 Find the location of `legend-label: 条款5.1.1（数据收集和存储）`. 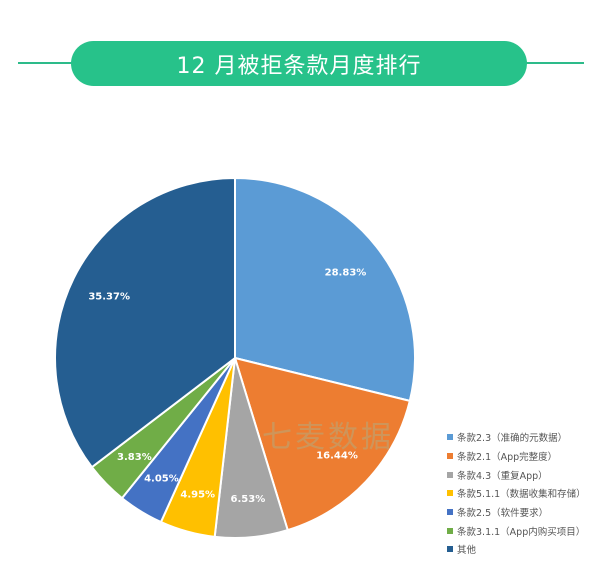

legend-label: 条款5.1.1（数据收集和存储） is located at coordinates (521, 495).